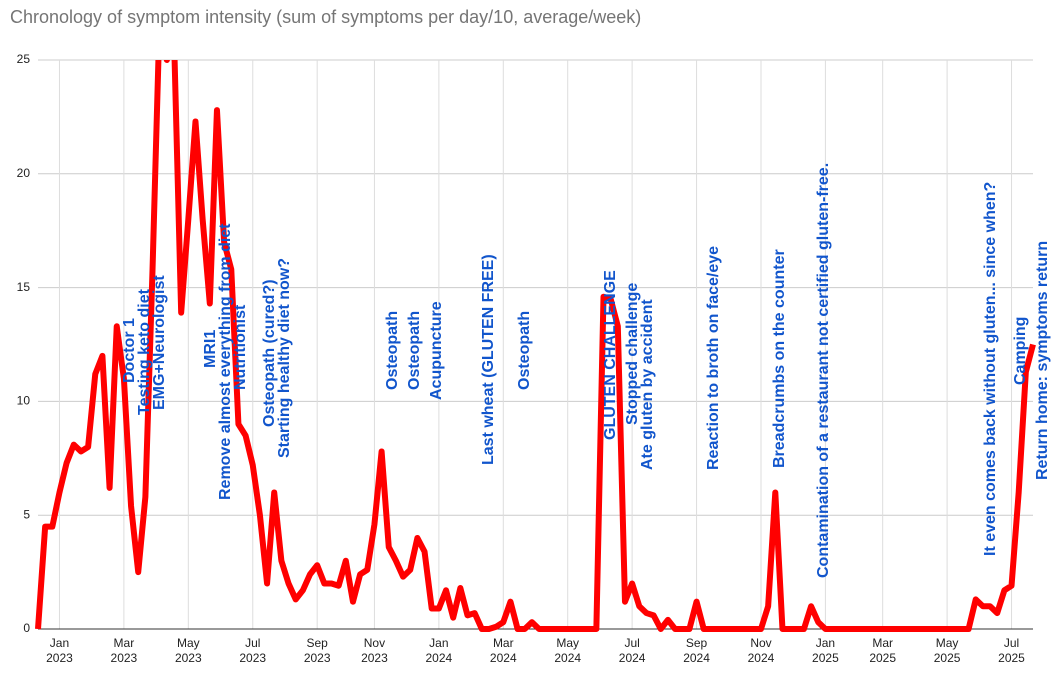  I want to click on annotation: Ate gluten by accident, so click(647, 384).